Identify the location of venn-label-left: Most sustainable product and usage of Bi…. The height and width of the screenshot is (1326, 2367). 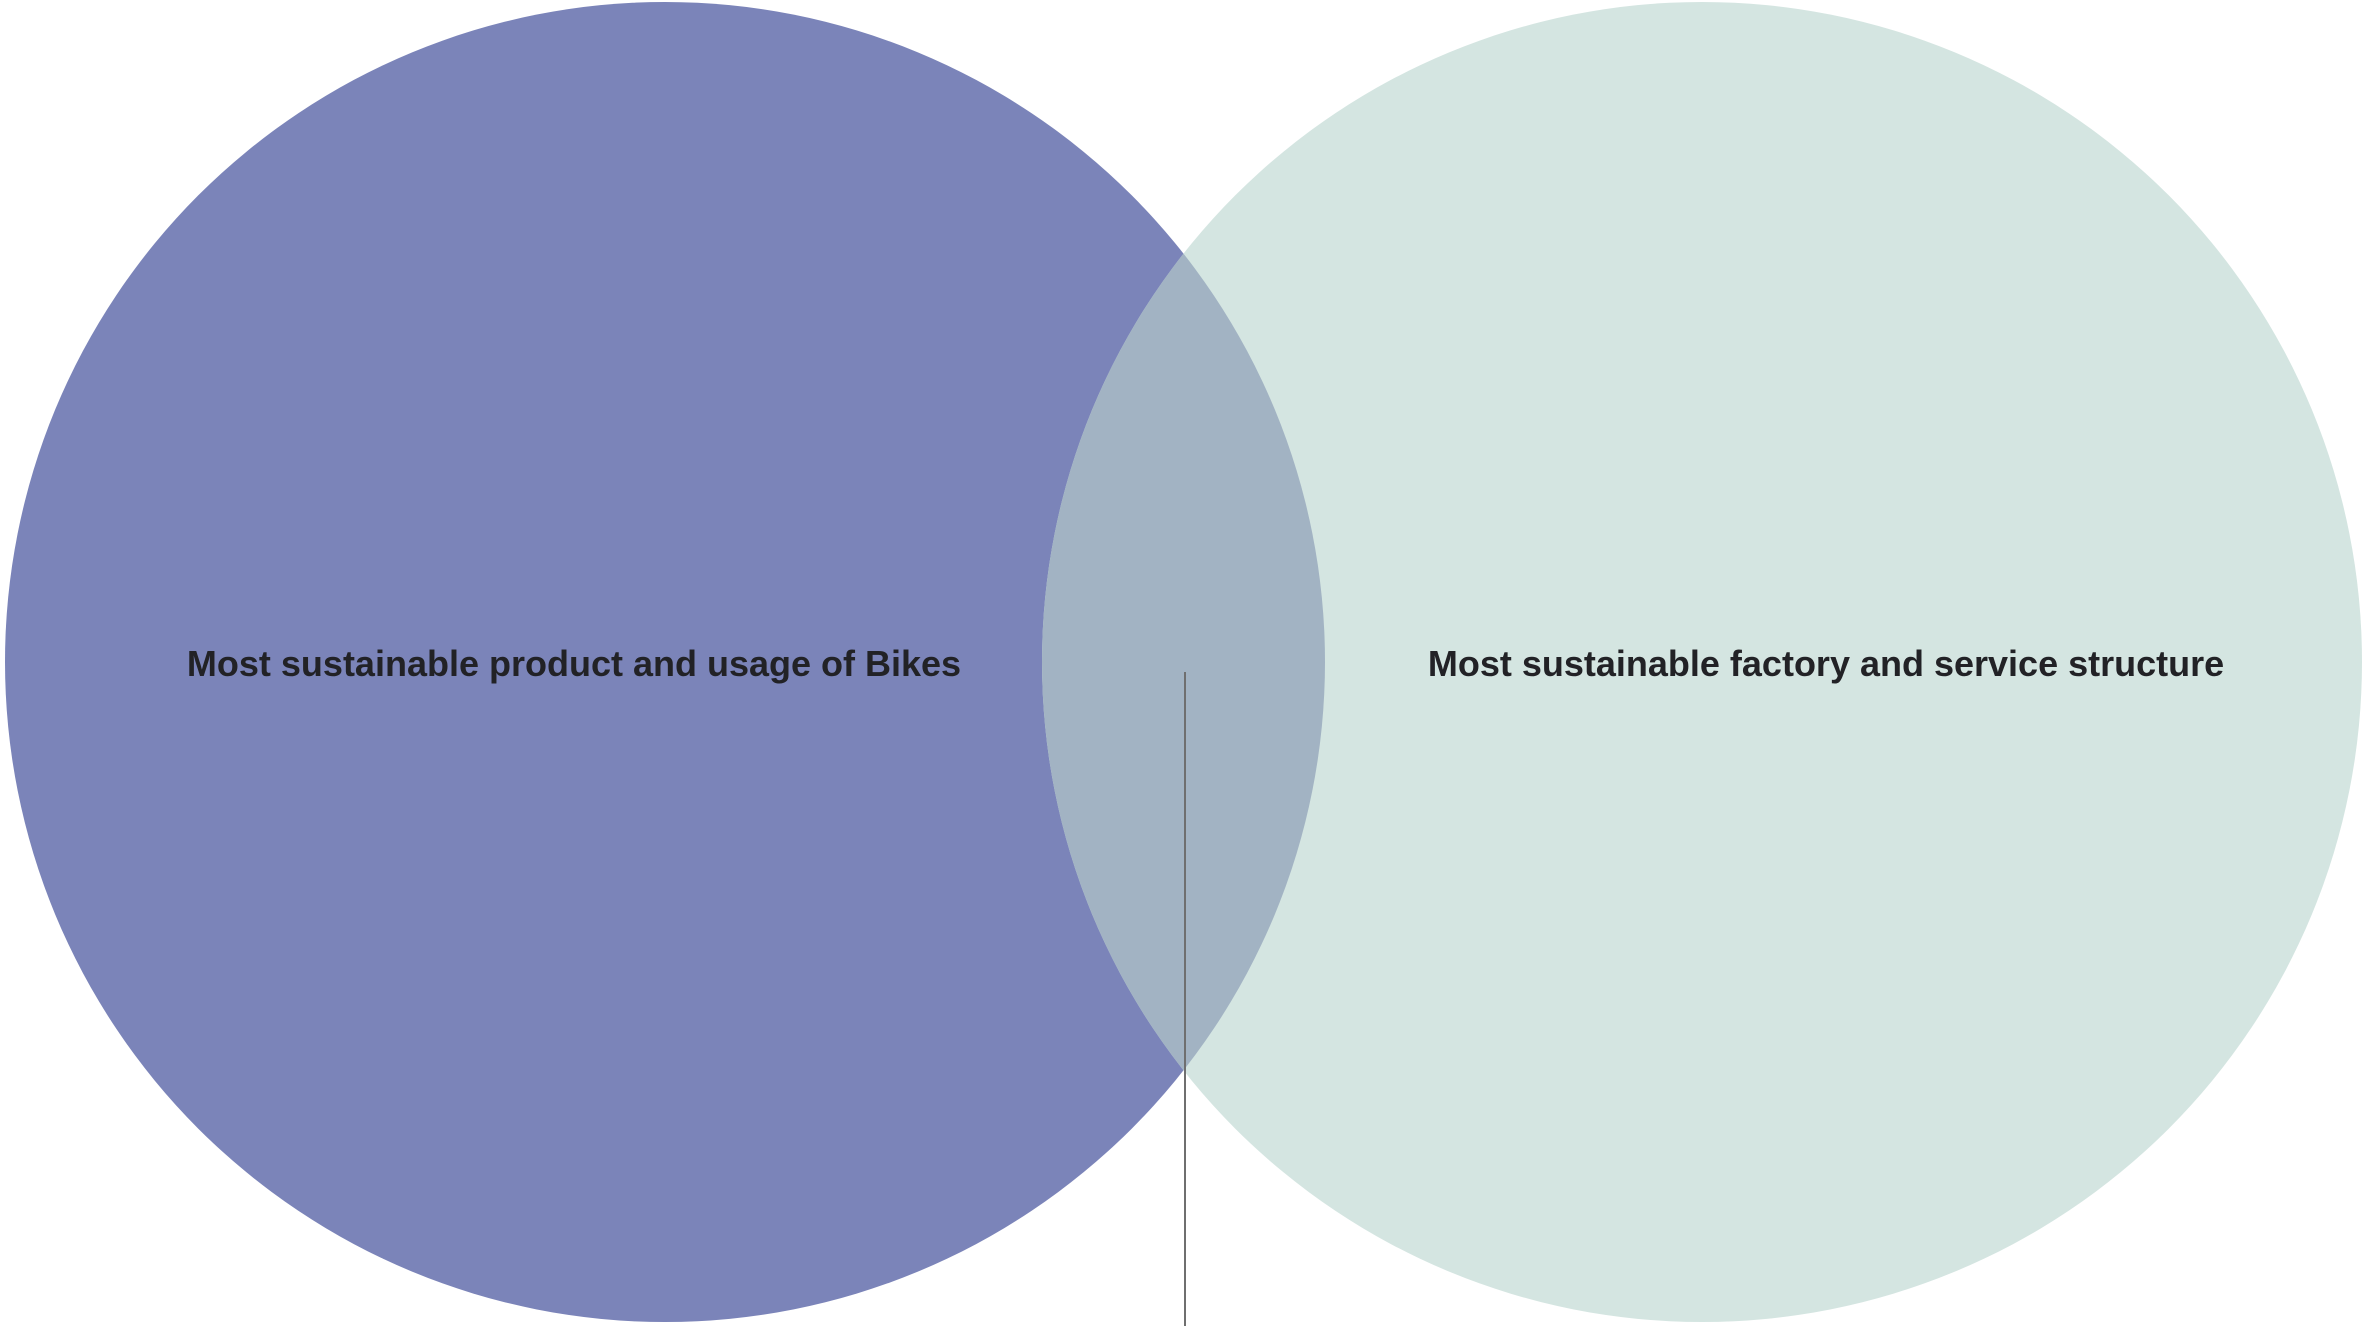
(574, 663).